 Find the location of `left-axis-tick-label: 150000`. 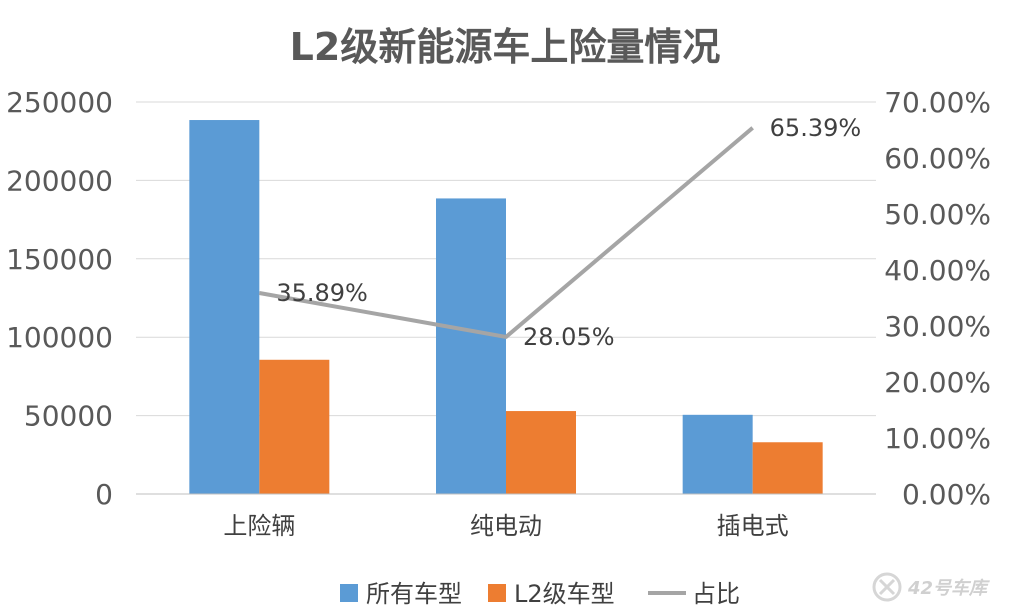

left-axis-tick-label: 150000 is located at coordinates (59, 259).